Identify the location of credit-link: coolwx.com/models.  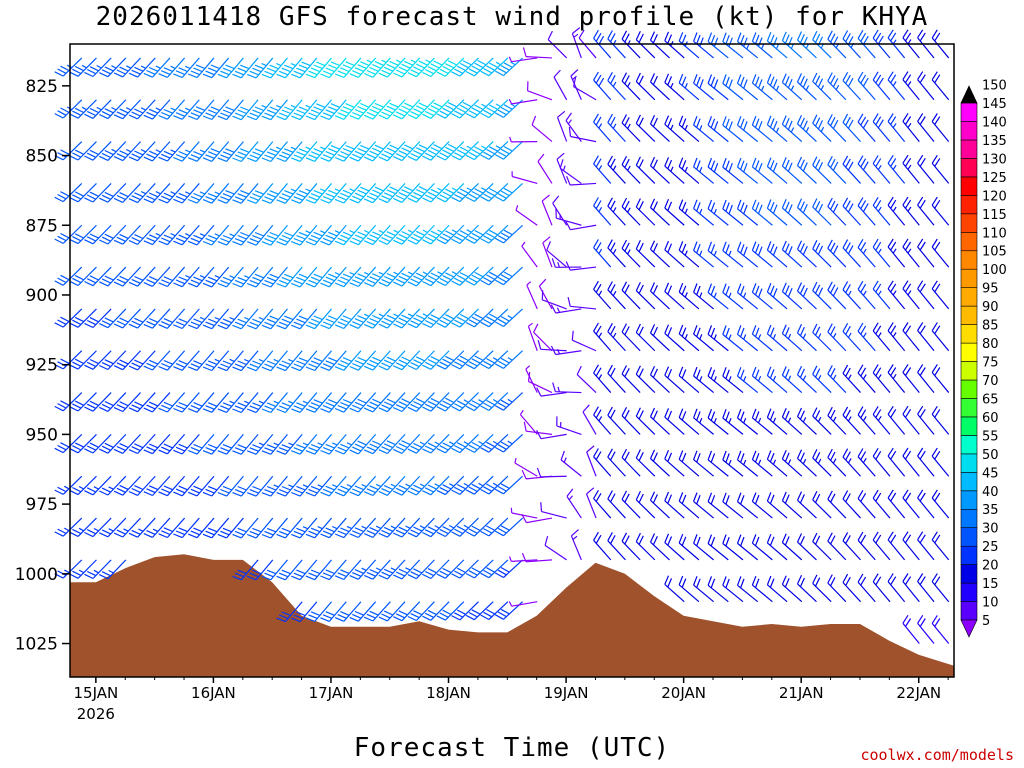
(937, 755).